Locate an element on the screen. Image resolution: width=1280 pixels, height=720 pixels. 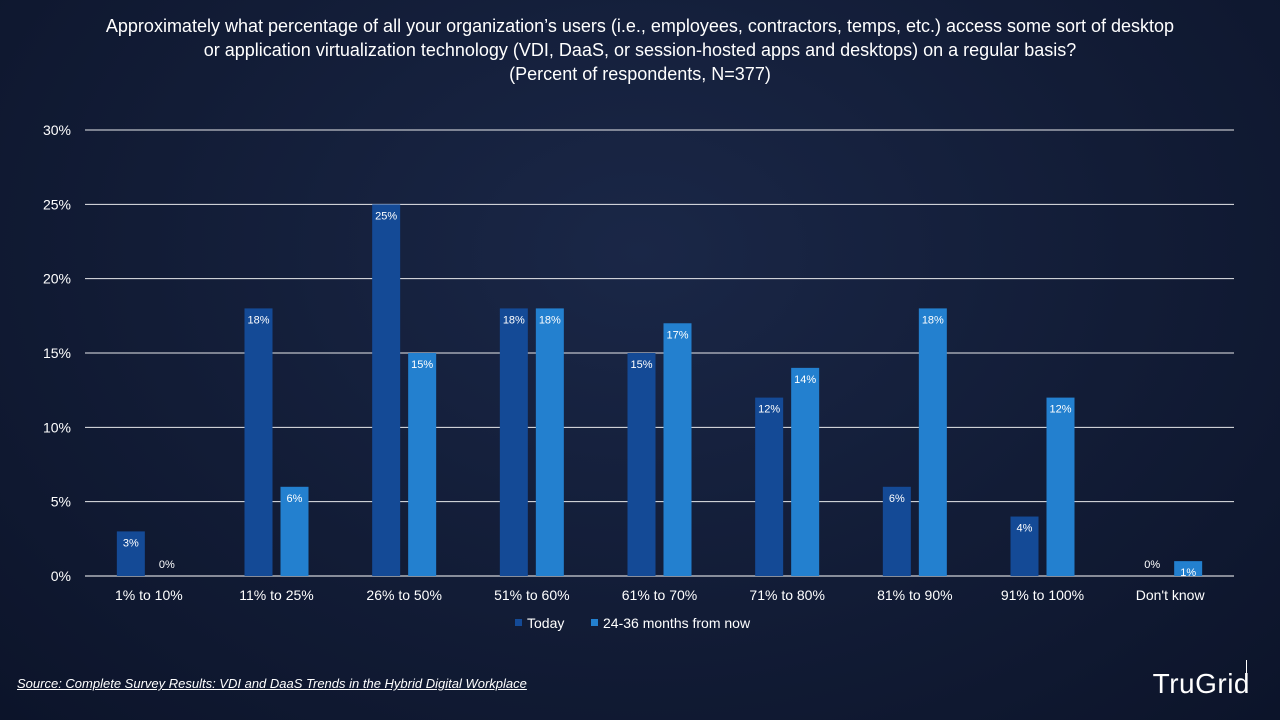
x-tick-label: 11% to 25% is located at coordinates (276, 595).